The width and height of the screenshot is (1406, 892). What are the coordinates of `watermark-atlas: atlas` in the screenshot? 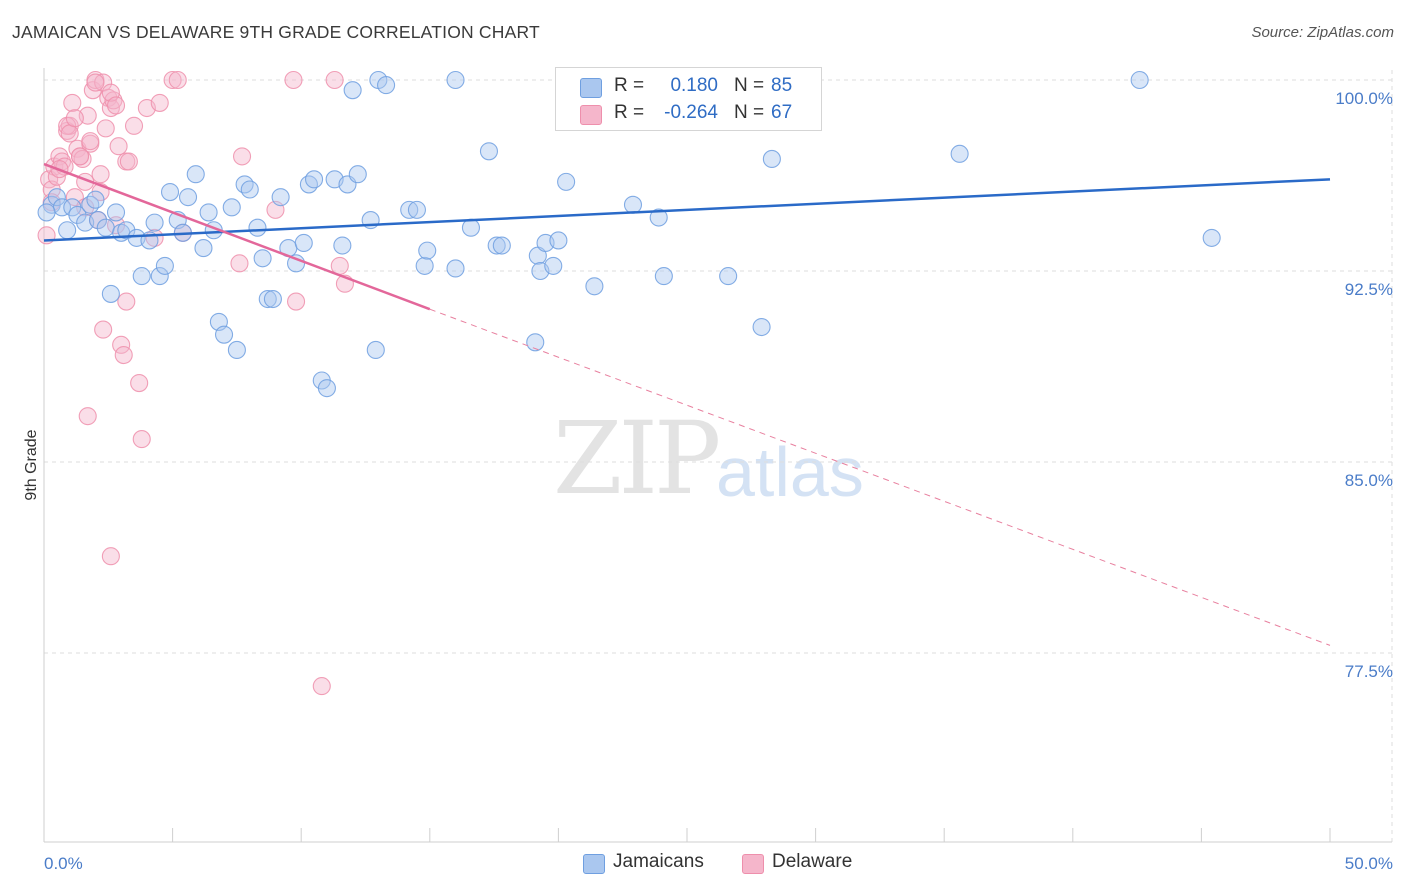 It's located at (790, 472).